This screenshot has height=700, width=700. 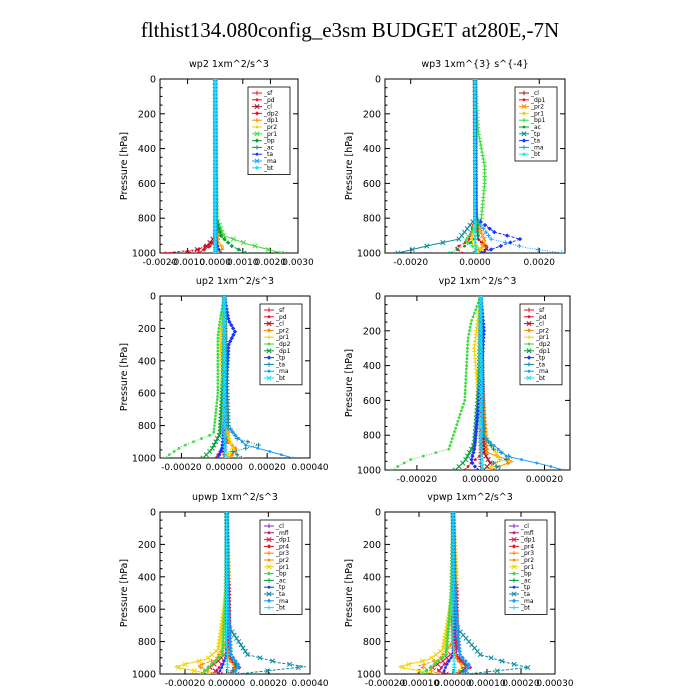 What do you see at coordinates (144, 675) in the screenshot?
I see `y-tick-label: 1000` at bounding box center [144, 675].